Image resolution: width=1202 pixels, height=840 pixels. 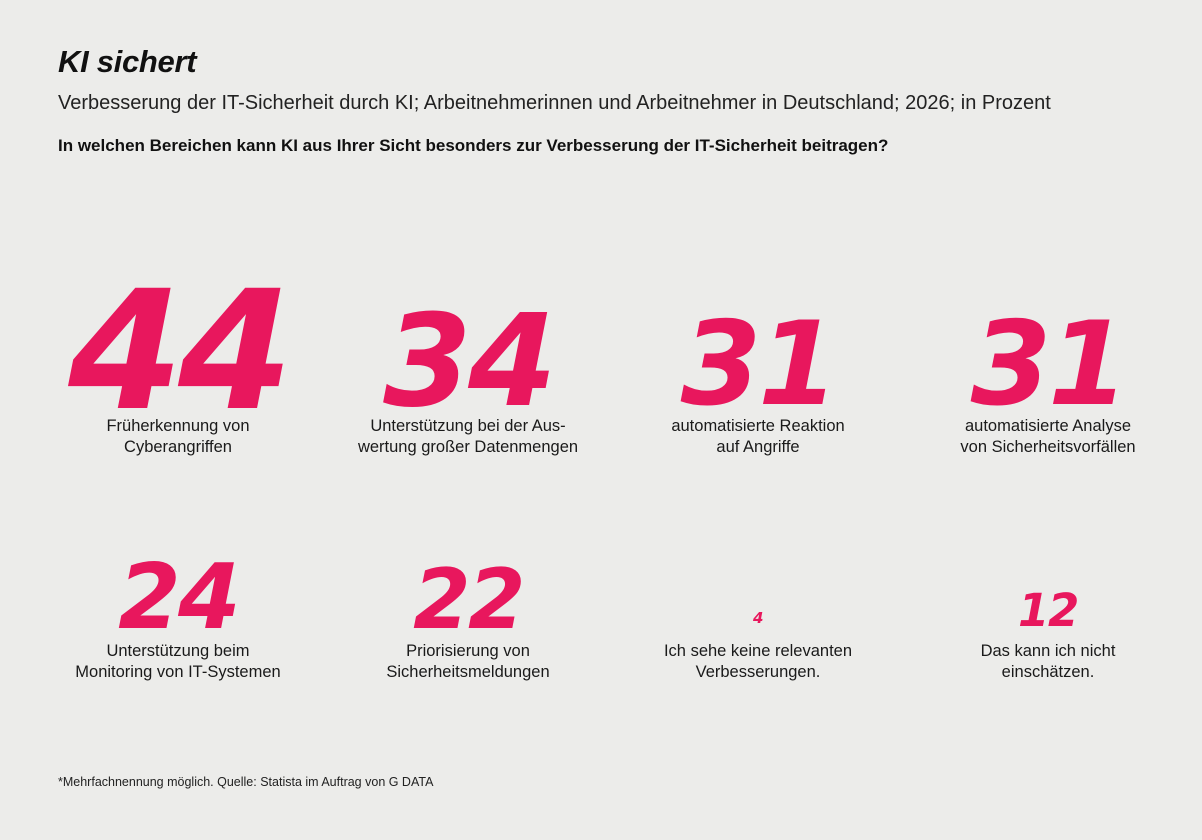 What do you see at coordinates (758, 436) in the screenshot?
I see `value-label: automatisierte Reaktion auf Angriffe` at bounding box center [758, 436].